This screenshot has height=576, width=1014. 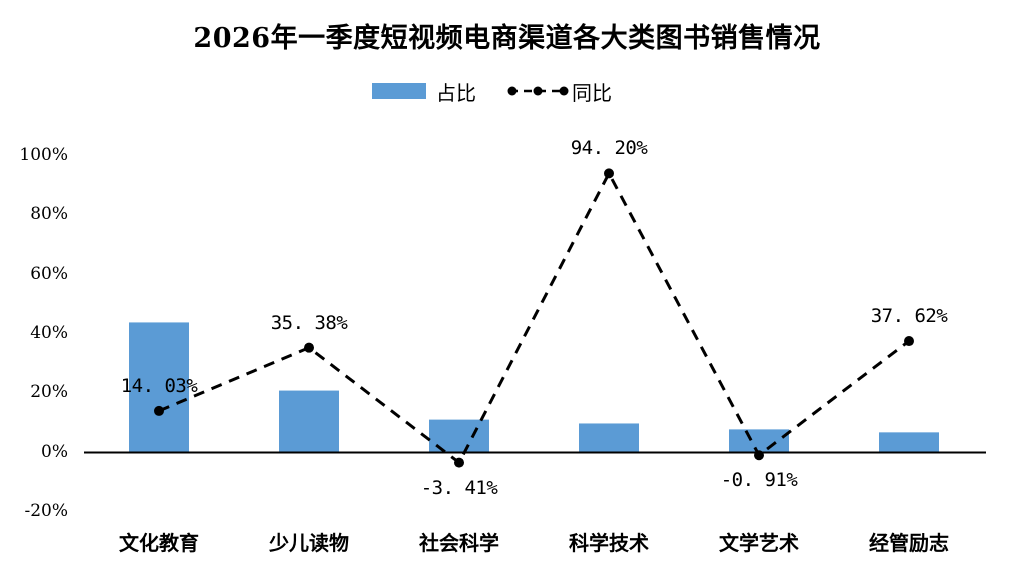 What do you see at coordinates (459, 487) in the screenshot?
I see `data-label: -3. 41%` at bounding box center [459, 487].